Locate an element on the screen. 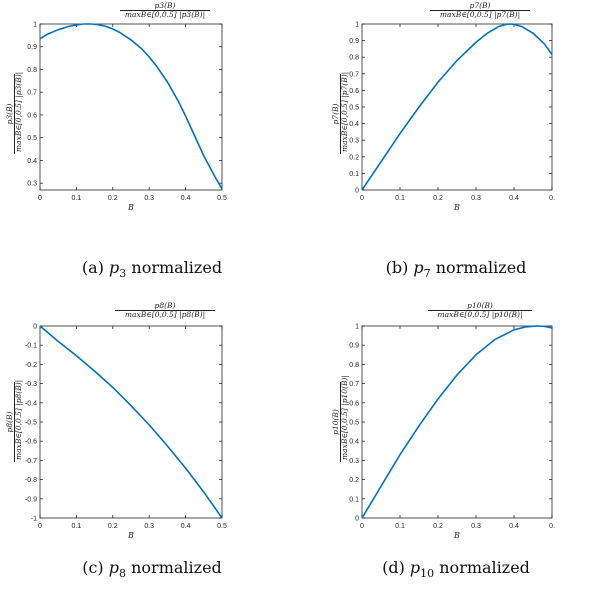  chart-a-caption: (a) p3 normalized is located at coordinates (152, 269).